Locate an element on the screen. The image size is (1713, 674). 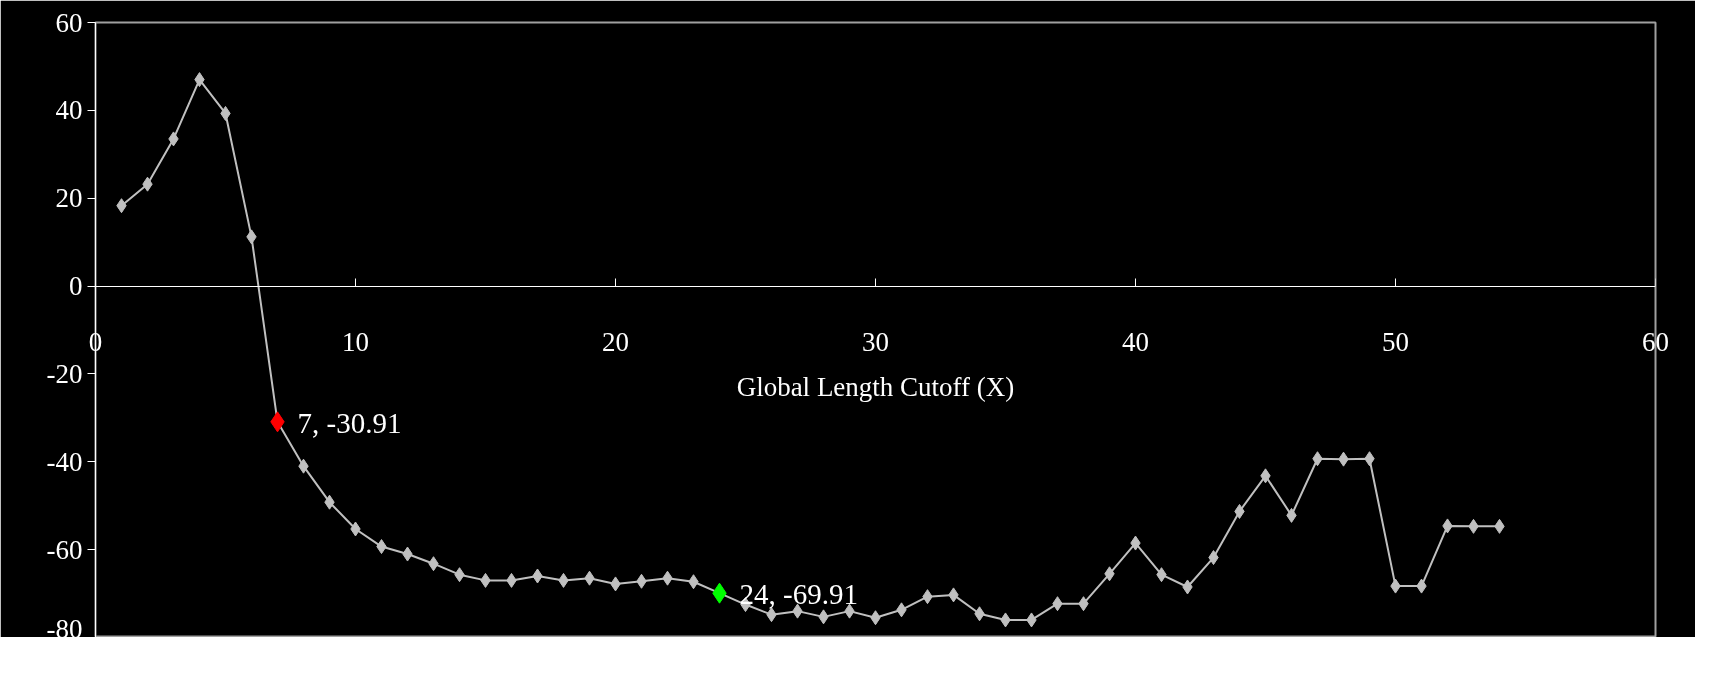
y-tick-label: -40 is located at coordinates (64, 461).